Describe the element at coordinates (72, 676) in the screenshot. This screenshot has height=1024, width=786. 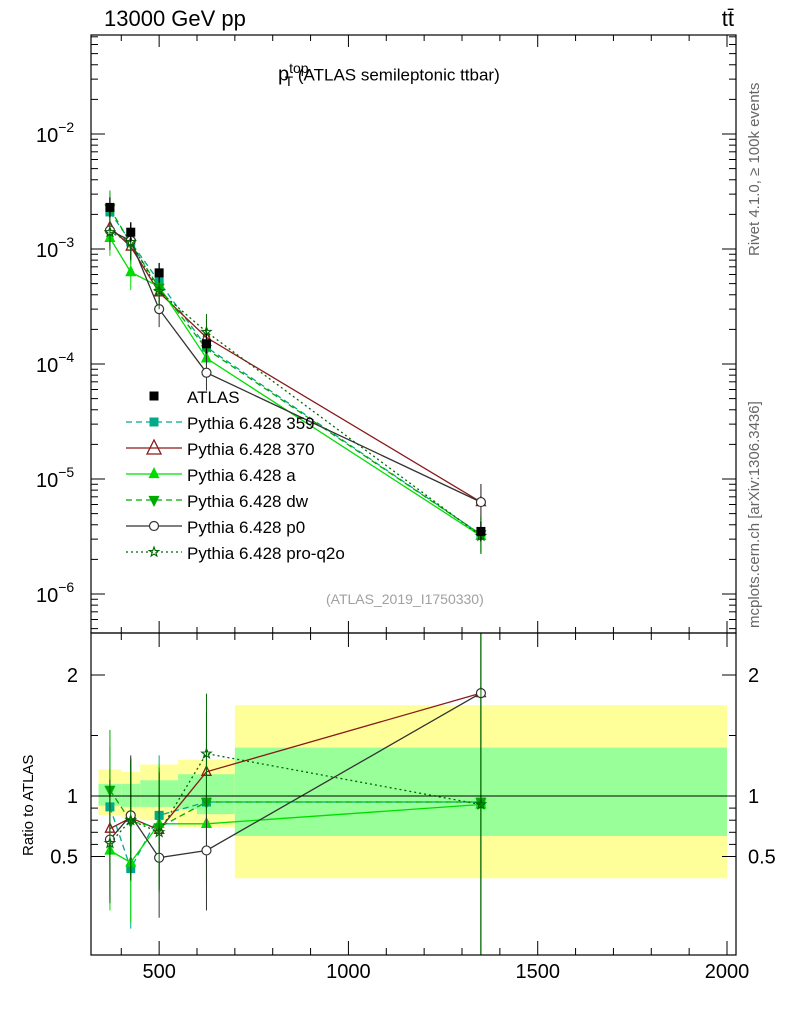
I see `ratio-ytick-label-2: 2` at that location.